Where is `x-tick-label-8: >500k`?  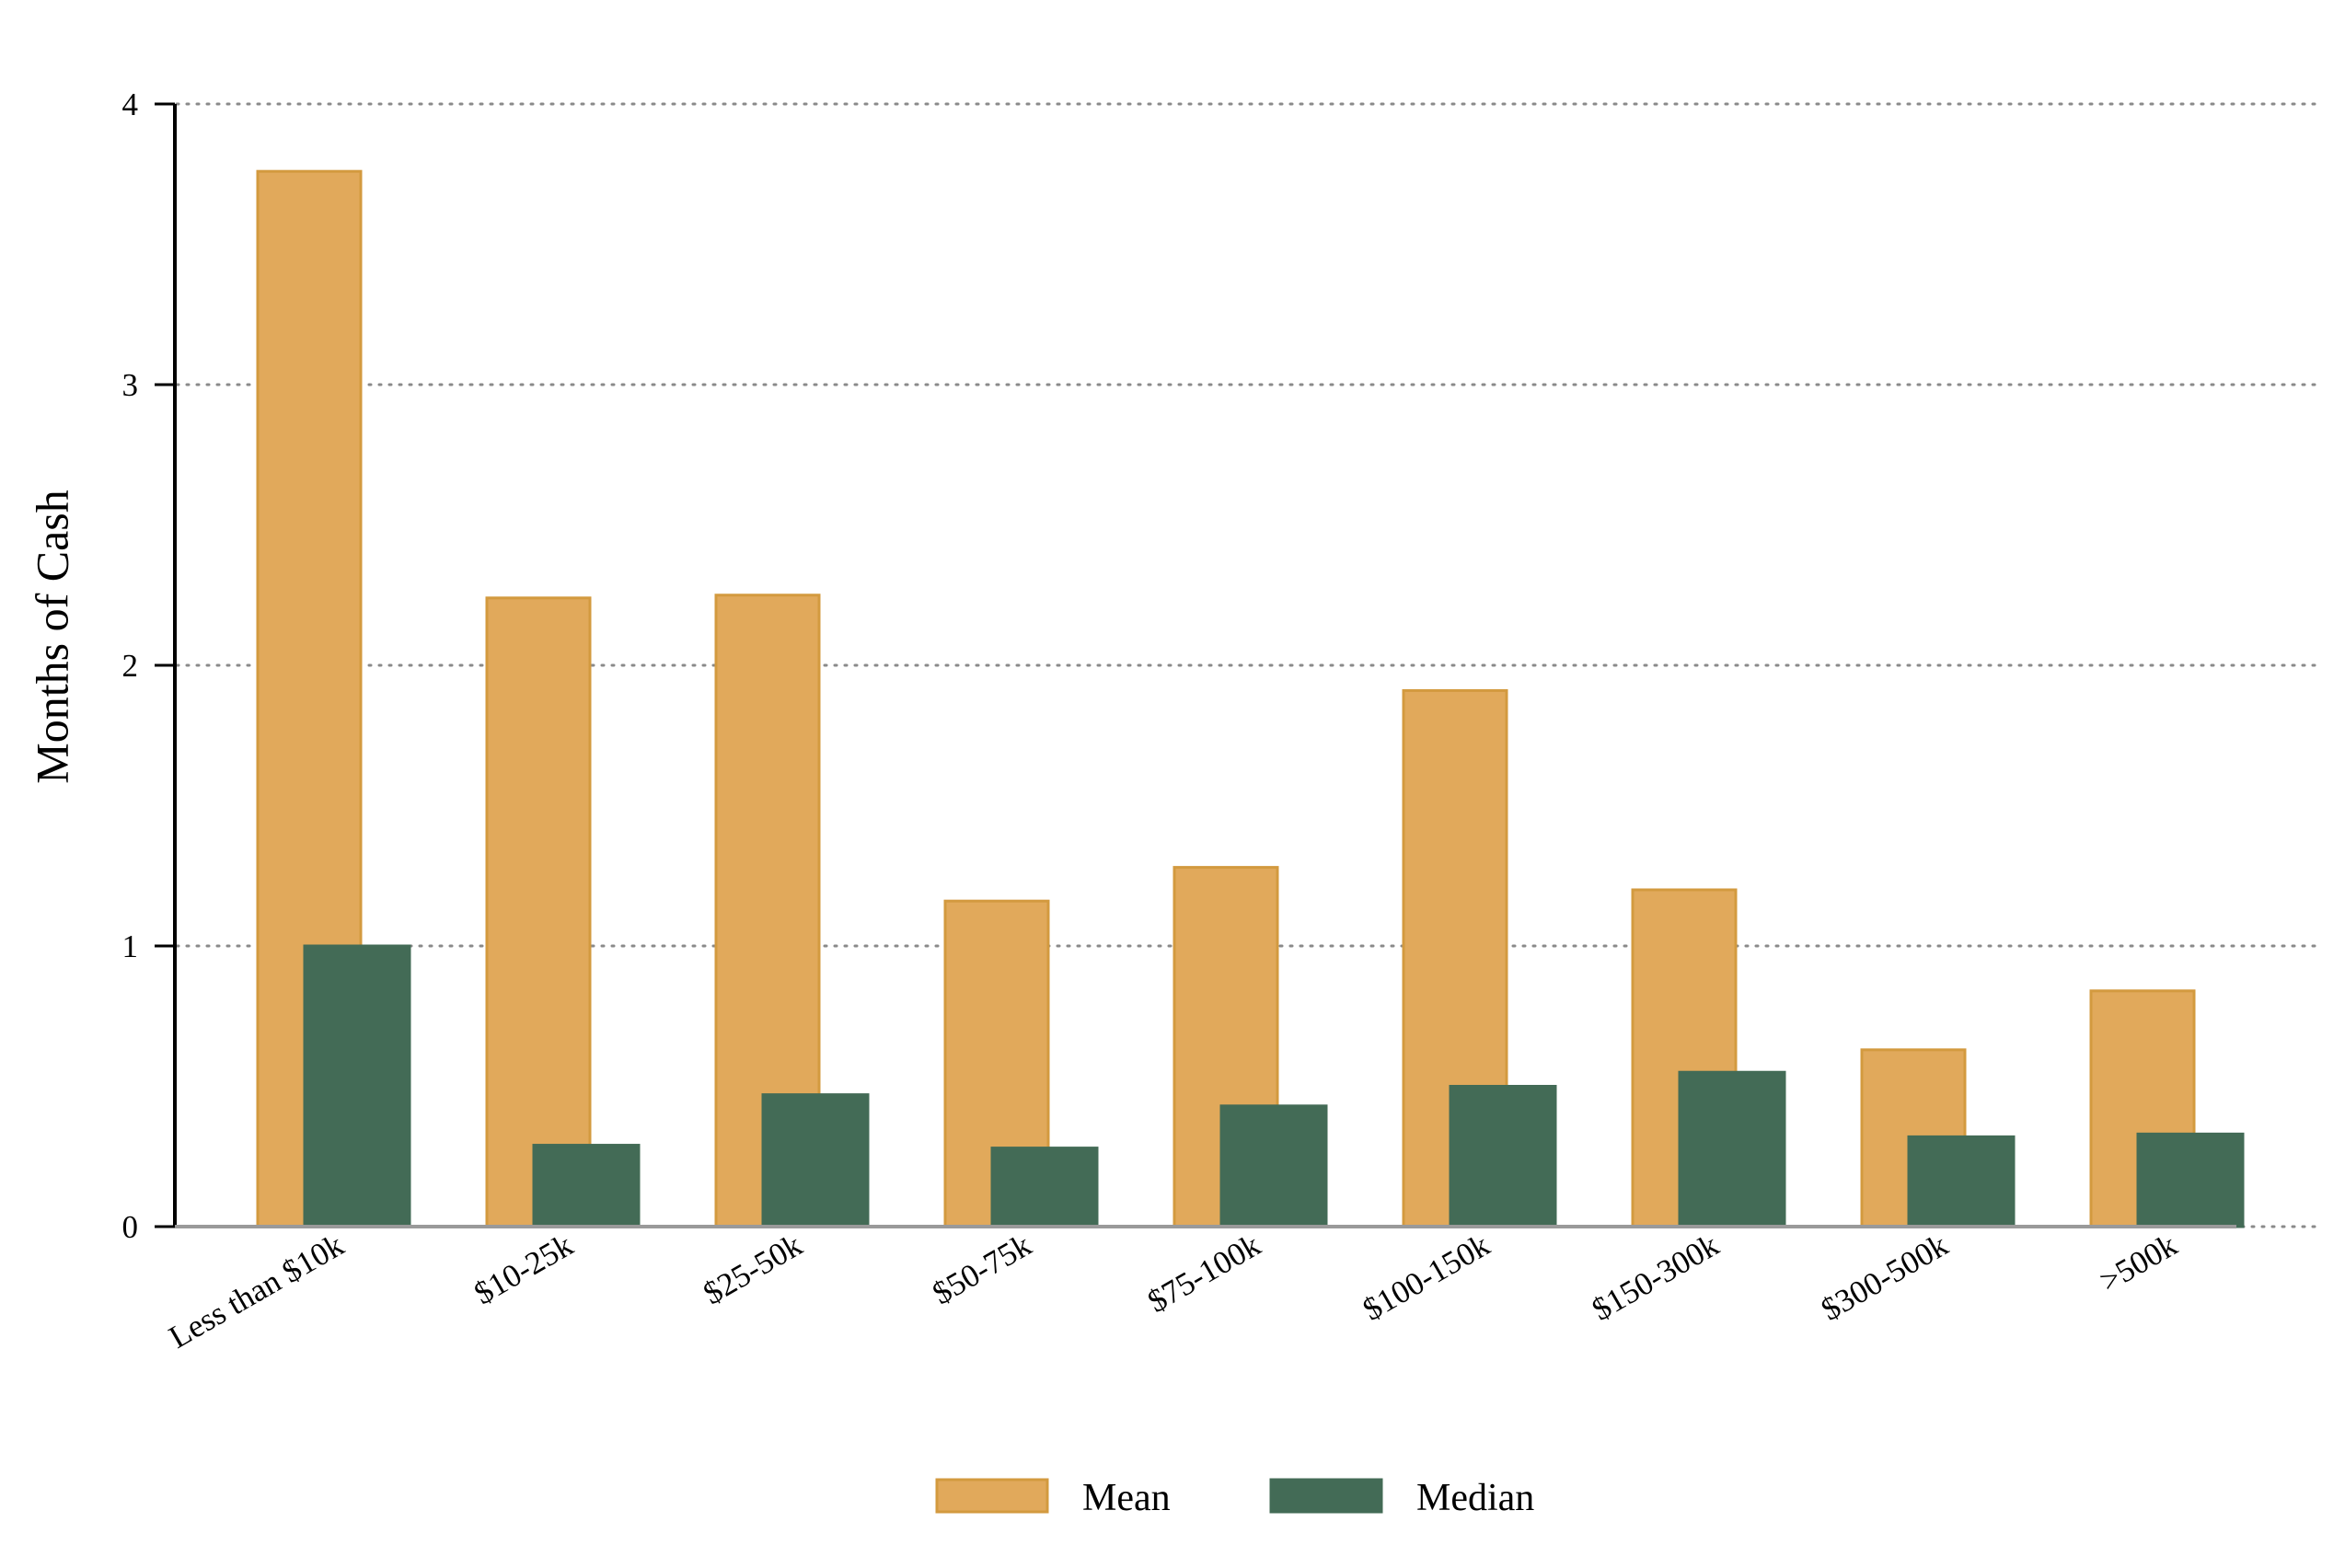 x-tick-label-8: >500k is located at coordinates (2139, 1263).